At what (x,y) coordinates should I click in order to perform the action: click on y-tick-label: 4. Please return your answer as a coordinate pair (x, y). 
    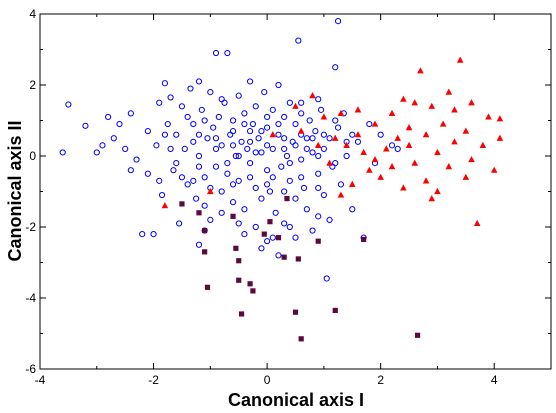
    Looking at the image, I should click on (32, 14).